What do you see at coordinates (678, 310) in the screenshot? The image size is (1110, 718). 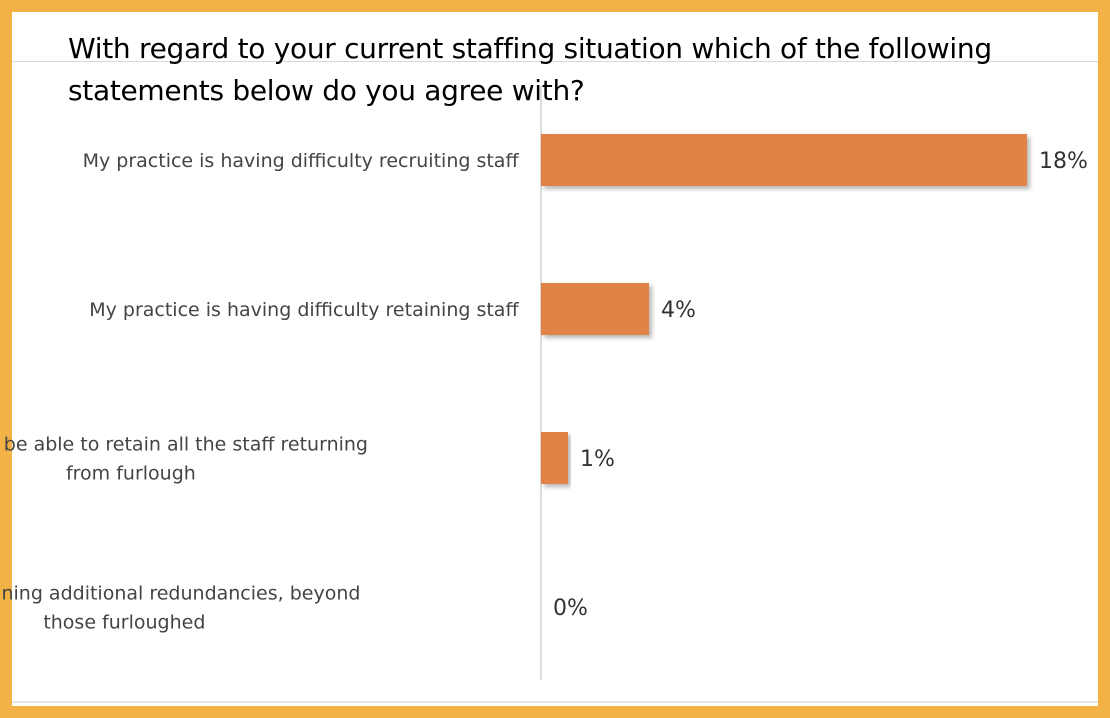 I see `value-label-1: 4%` at bounding box center [678, 310].